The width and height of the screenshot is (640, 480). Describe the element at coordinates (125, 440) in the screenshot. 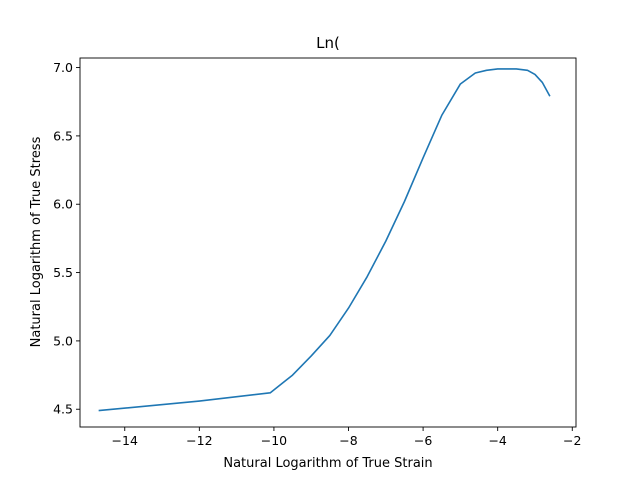

I see `x-tick-label: −14` at that location.